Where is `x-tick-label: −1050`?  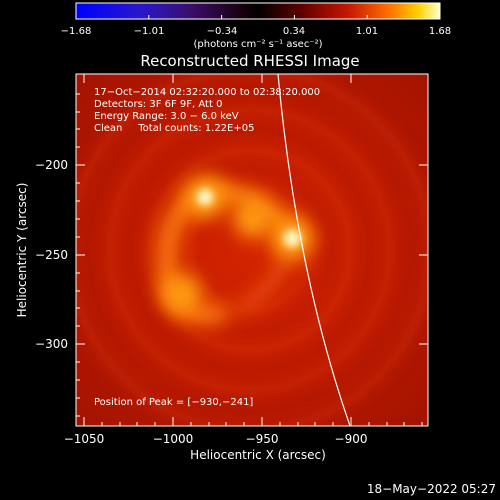
x-tick-label: −1050 is located at coordinates (84, 439).